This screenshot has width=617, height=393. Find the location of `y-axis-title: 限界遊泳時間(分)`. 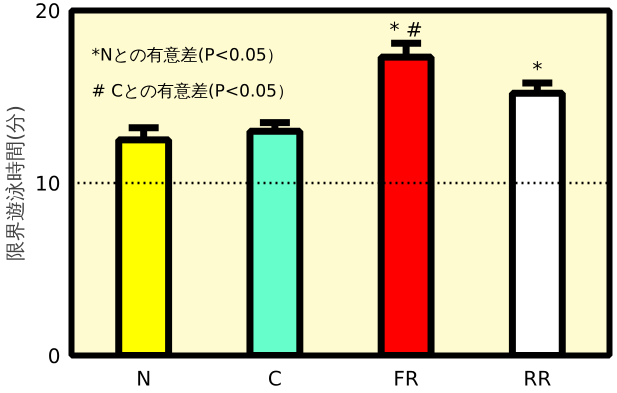

y-axis-title: 限界遊泳時間(分) is located at coordinates (15, 183).